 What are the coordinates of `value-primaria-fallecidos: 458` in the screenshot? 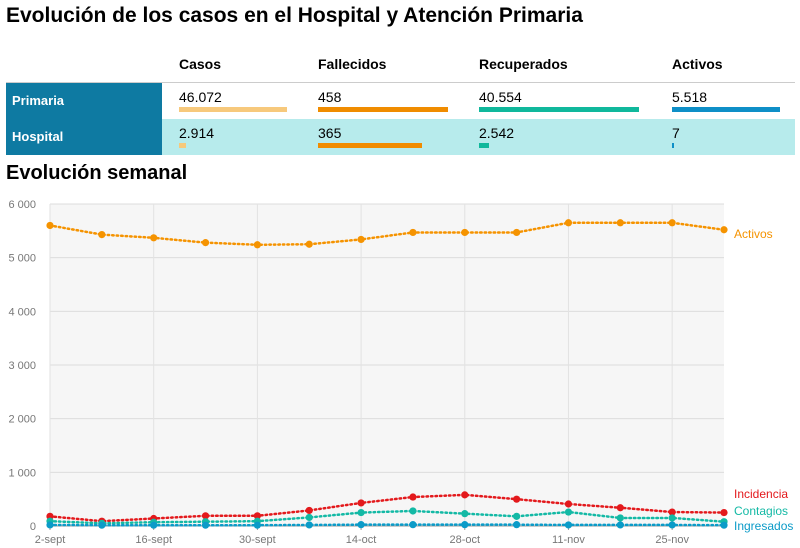 It's located at (330, 97).